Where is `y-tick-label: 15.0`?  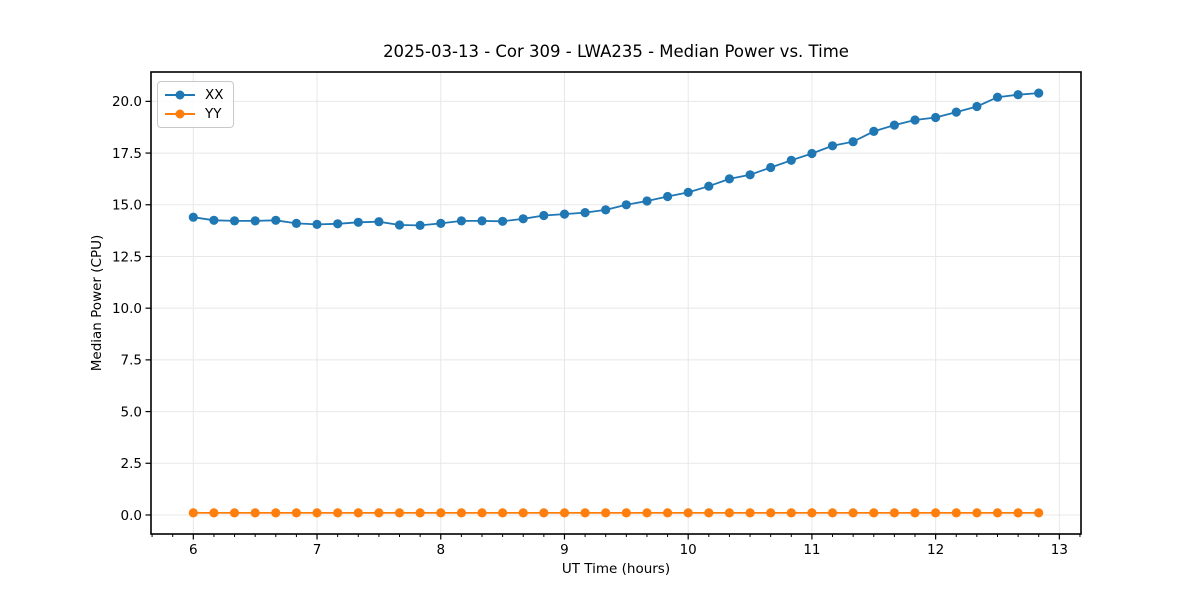
y-tick-label: 15.0 is located at coordinates (127, 206).